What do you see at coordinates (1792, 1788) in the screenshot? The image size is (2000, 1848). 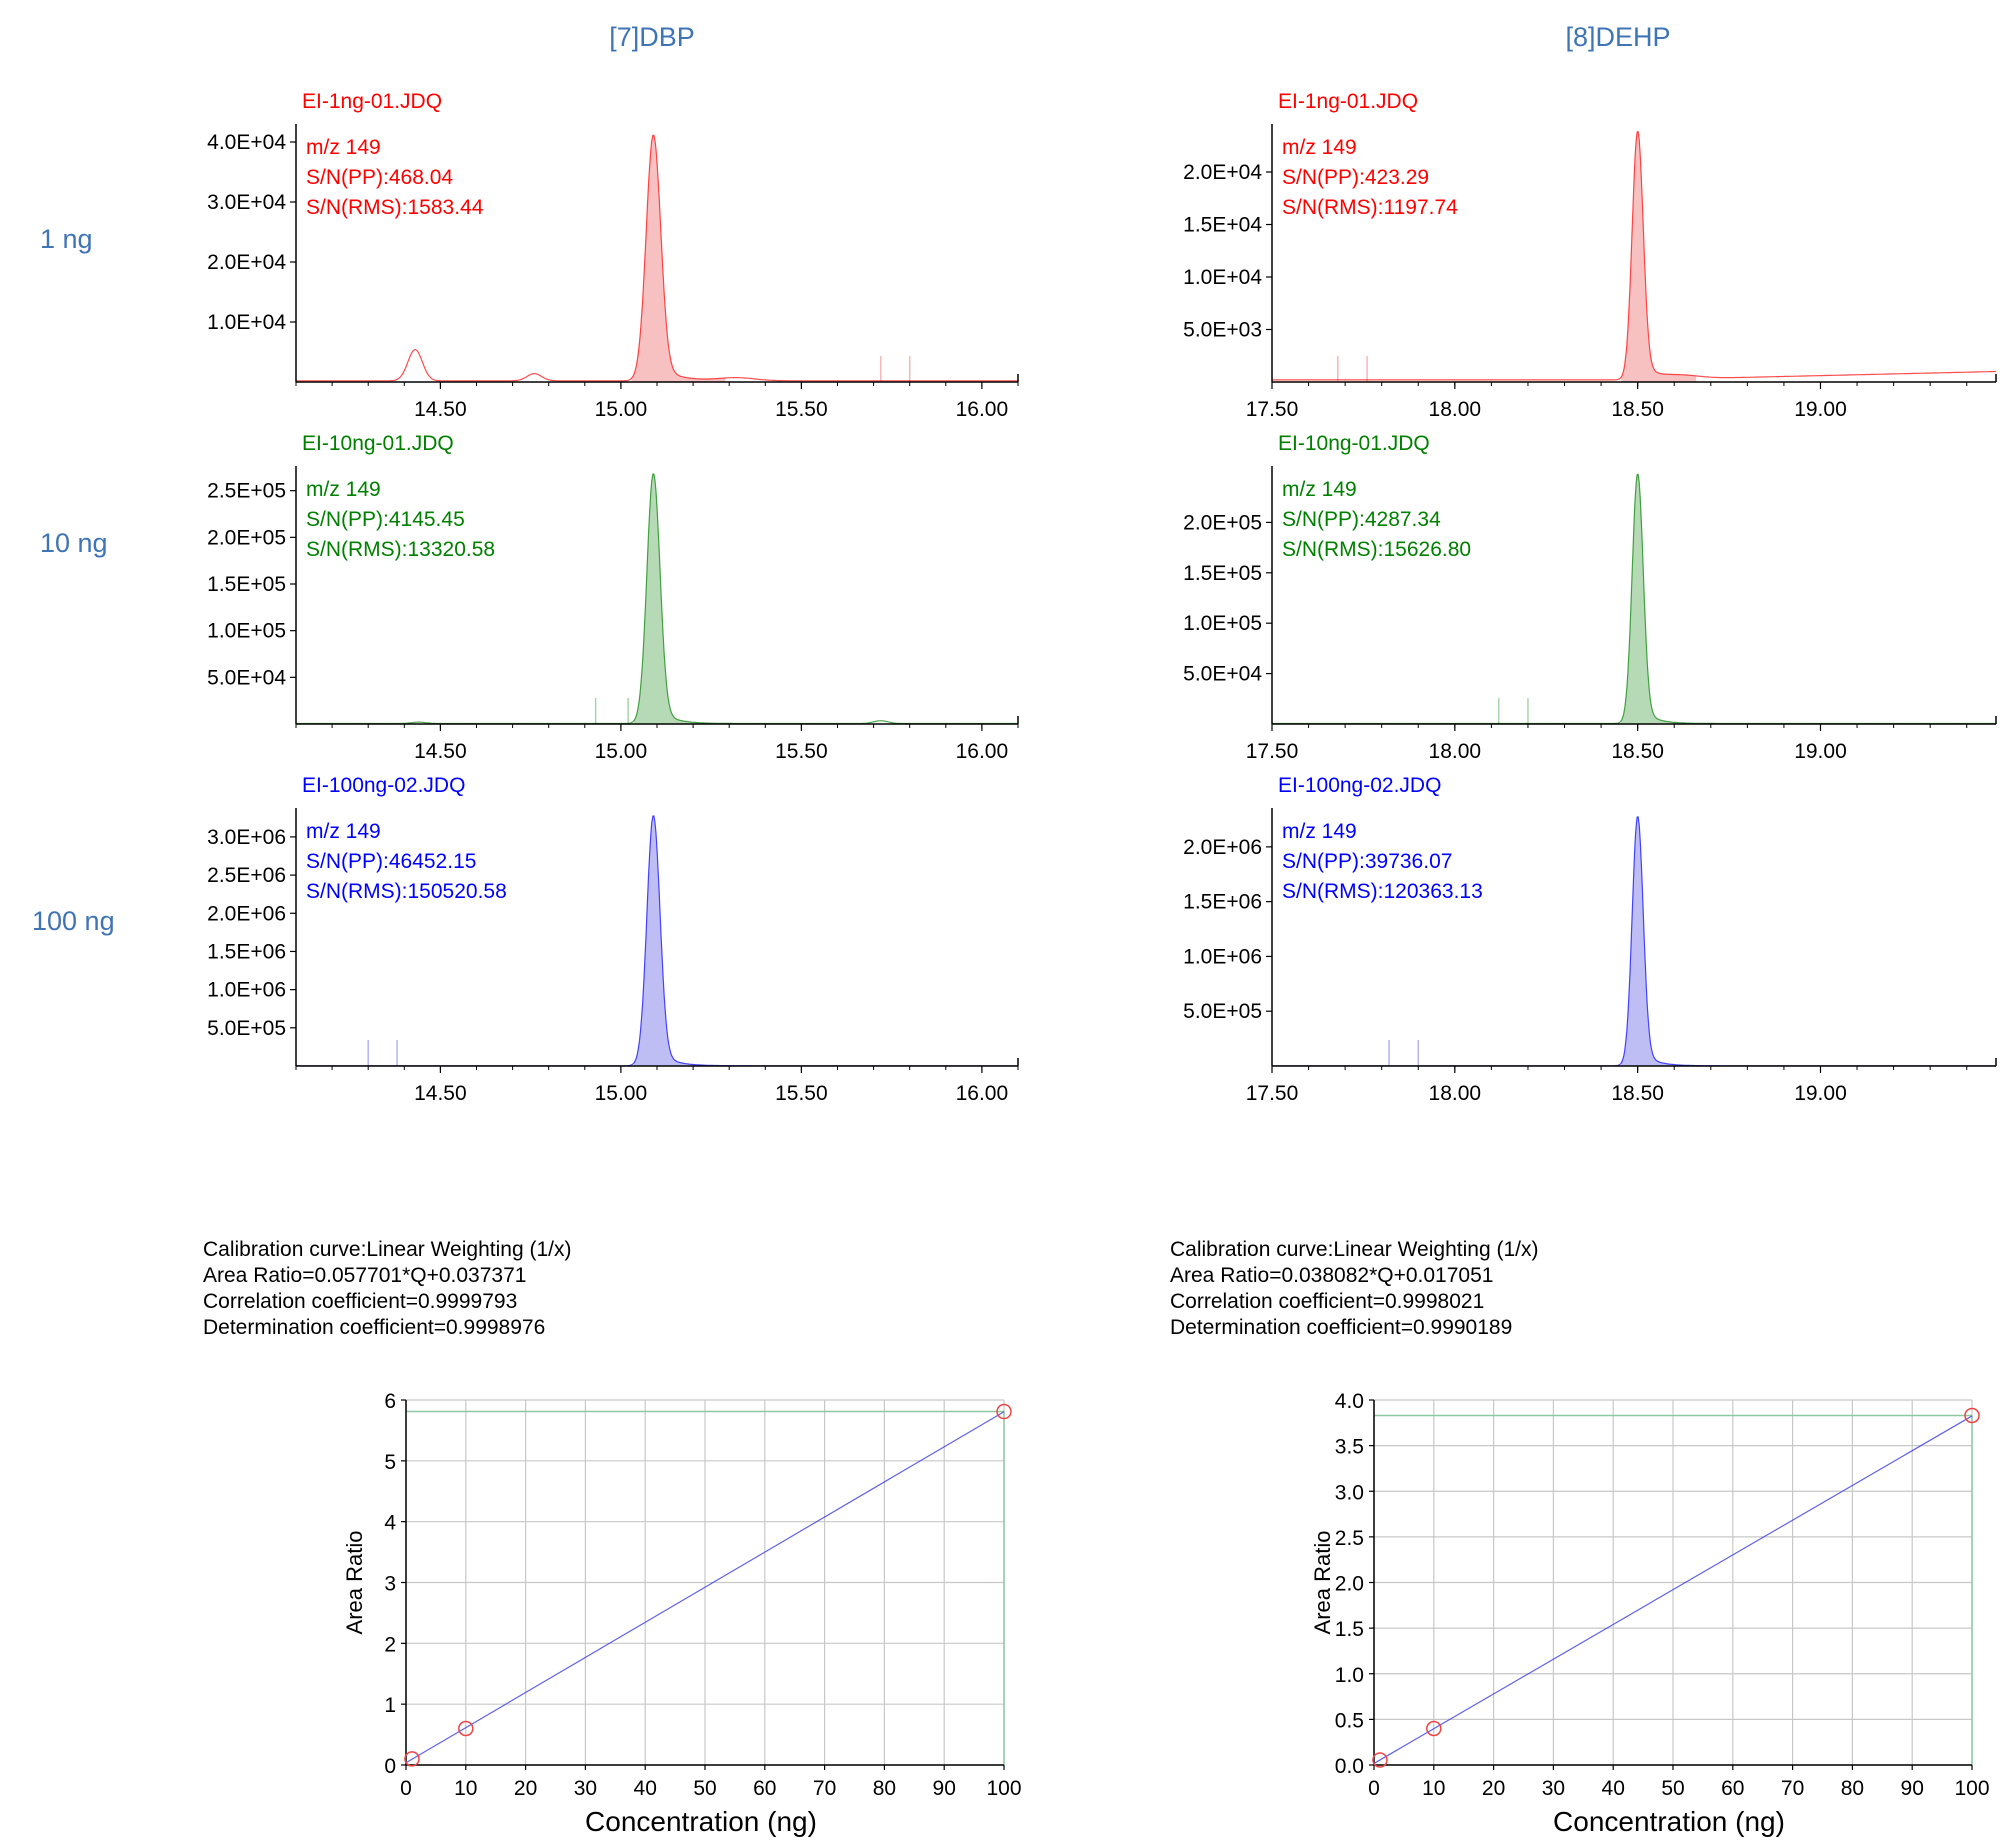 I see `x-tick-label: 70` at bounding box center [1792, 1788].